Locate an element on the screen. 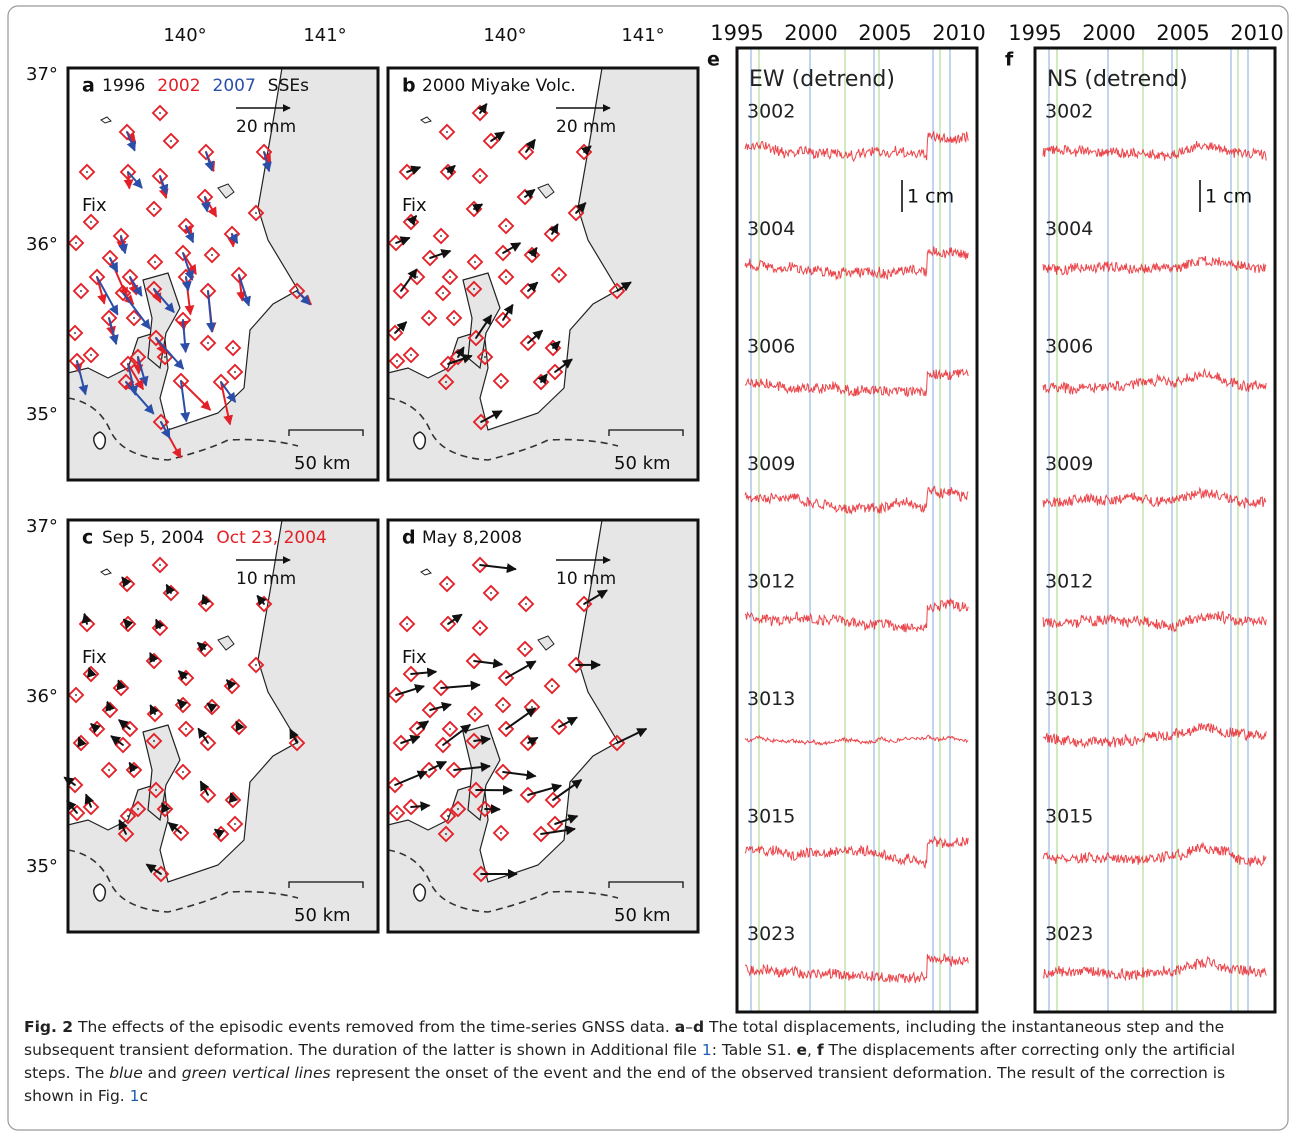 This screenshot has height=1136, width=1296. fix-label: Fix is located at coordinates (414, 657).